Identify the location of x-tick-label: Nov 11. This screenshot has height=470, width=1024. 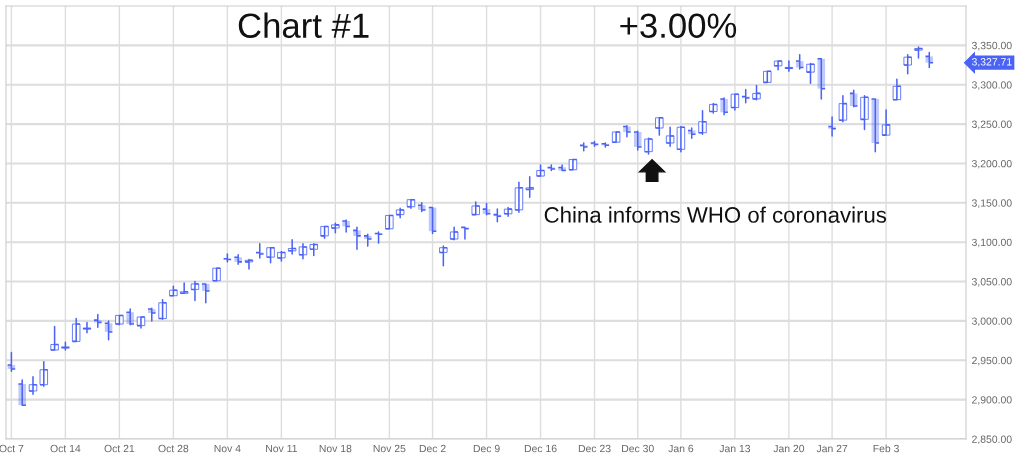
(281, 448).